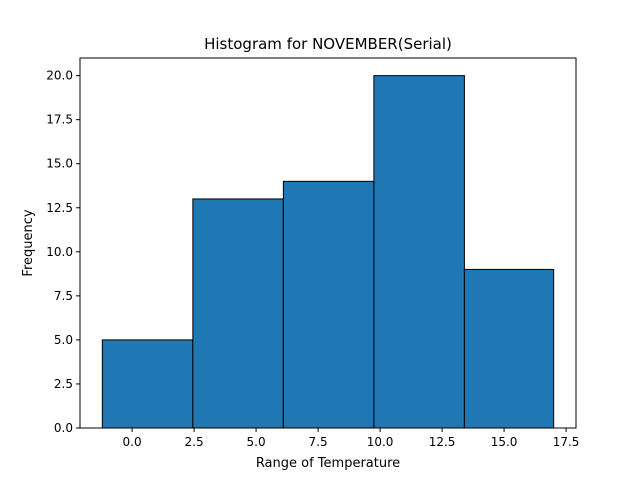 This screenshot has height=480, width=640. Describe the element at coordinates (63, 428) in the screenshot. I see `y-tick-label: 0.0` at that location.